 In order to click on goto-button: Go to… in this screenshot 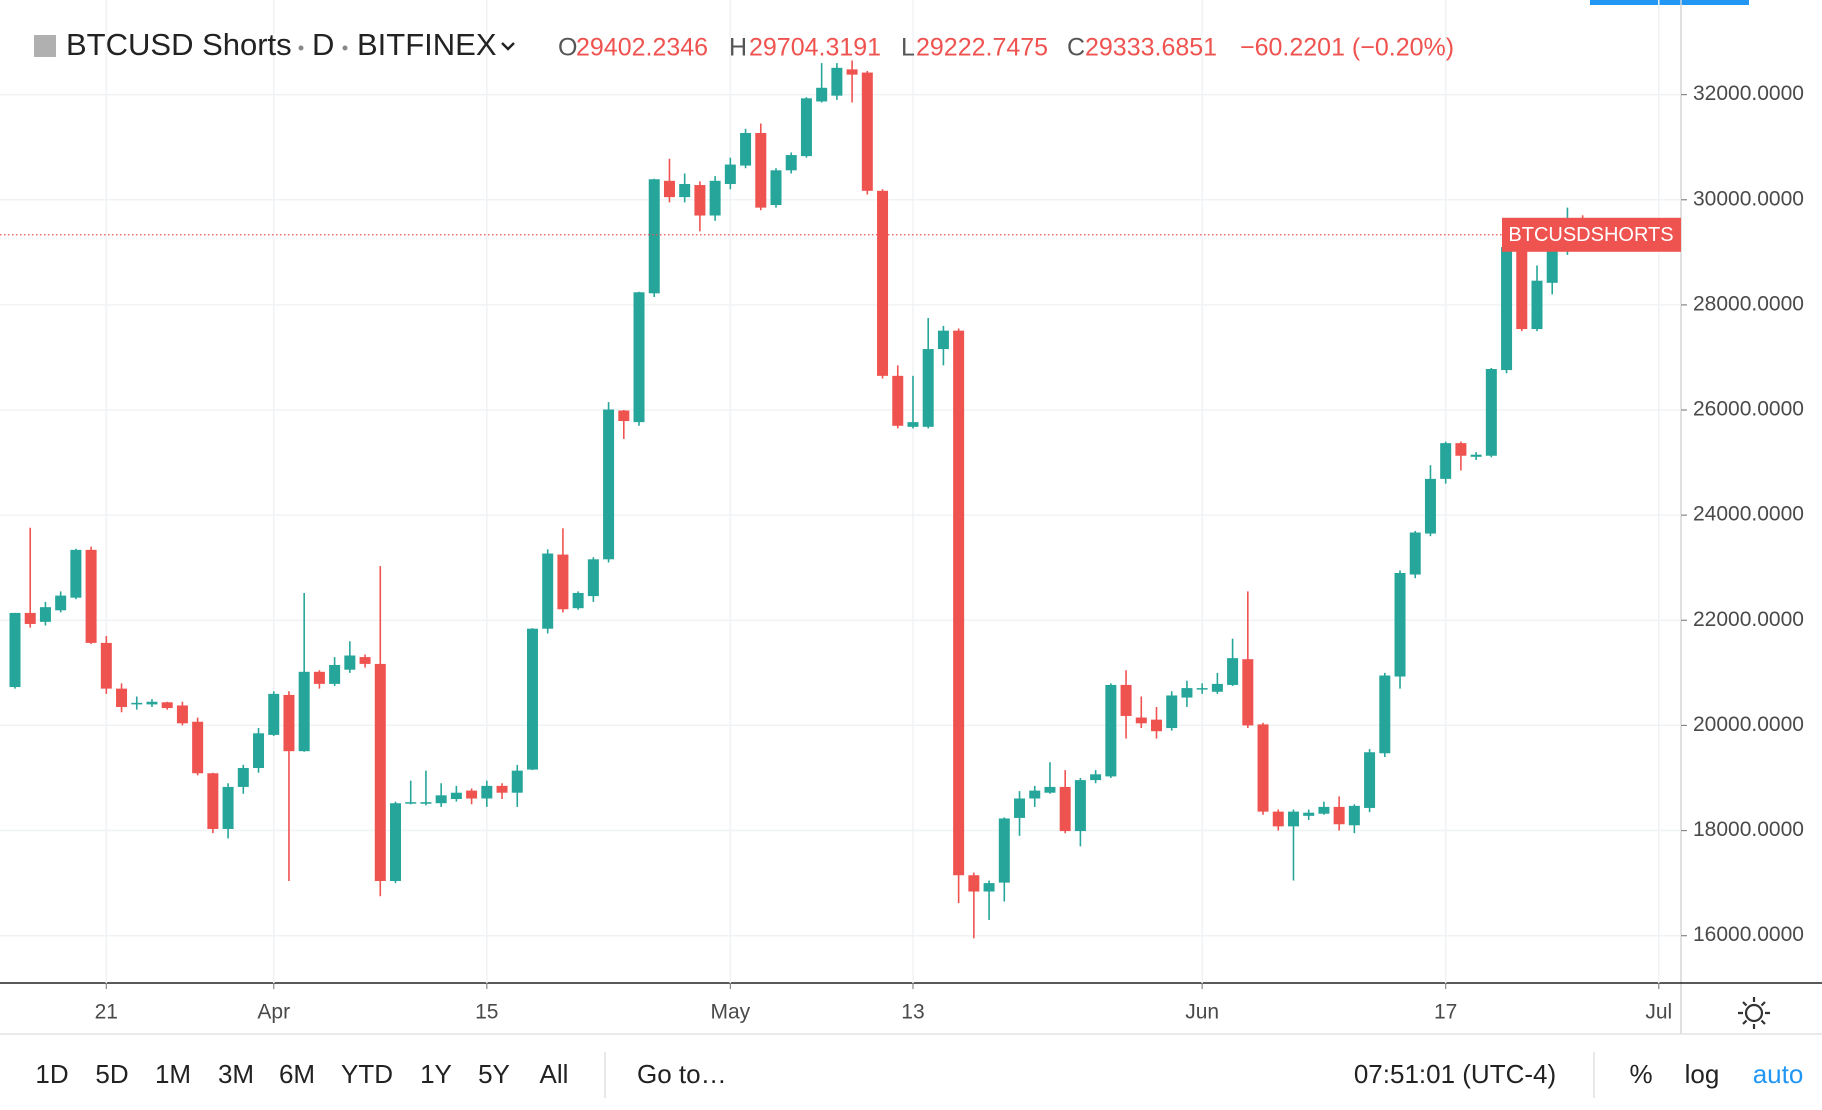, I will do `click(682, 1074)`.